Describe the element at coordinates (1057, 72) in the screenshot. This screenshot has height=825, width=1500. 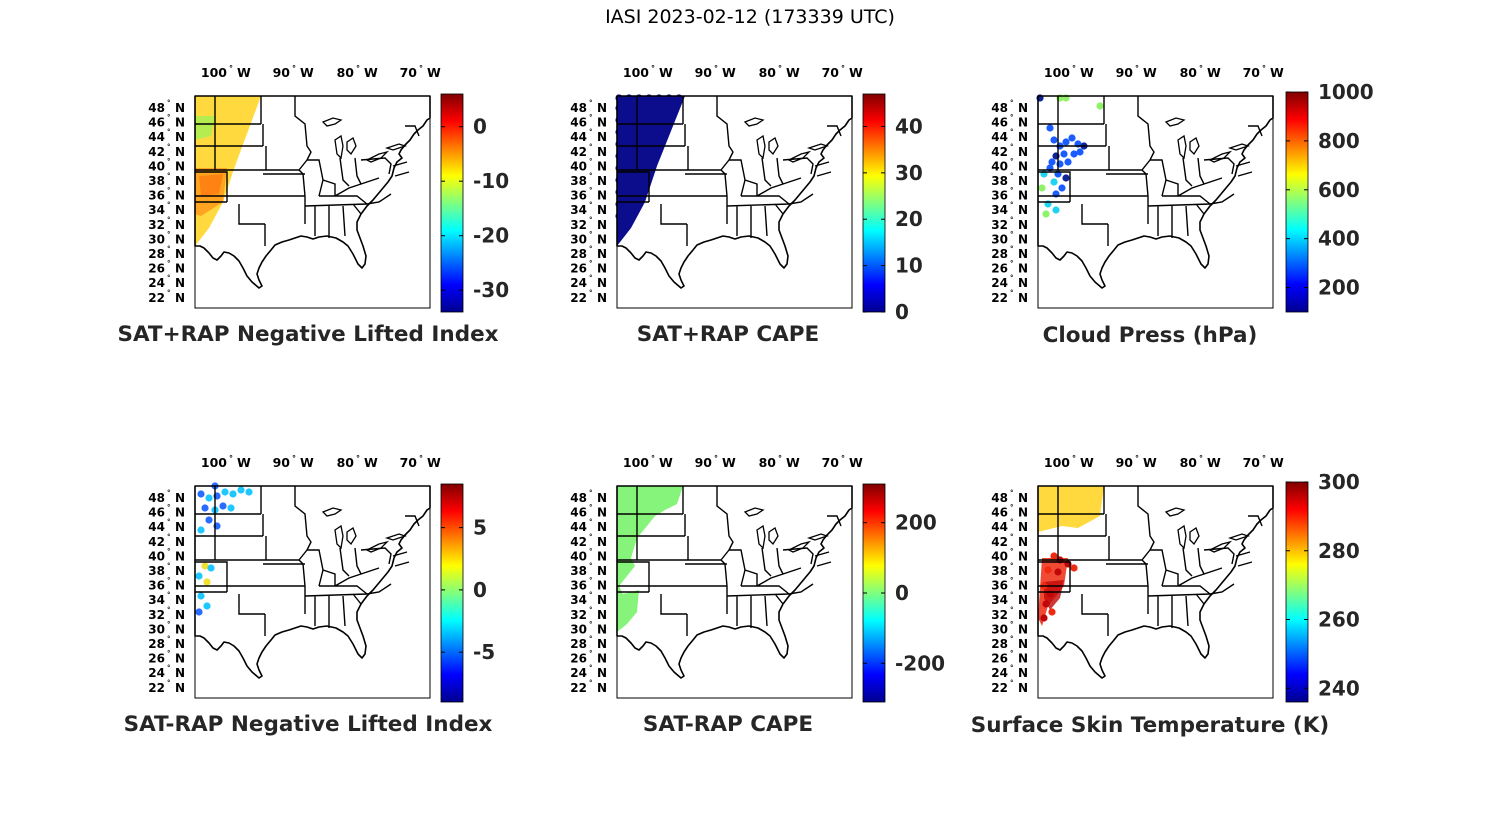
I see `longitude-label: 100` at that location.